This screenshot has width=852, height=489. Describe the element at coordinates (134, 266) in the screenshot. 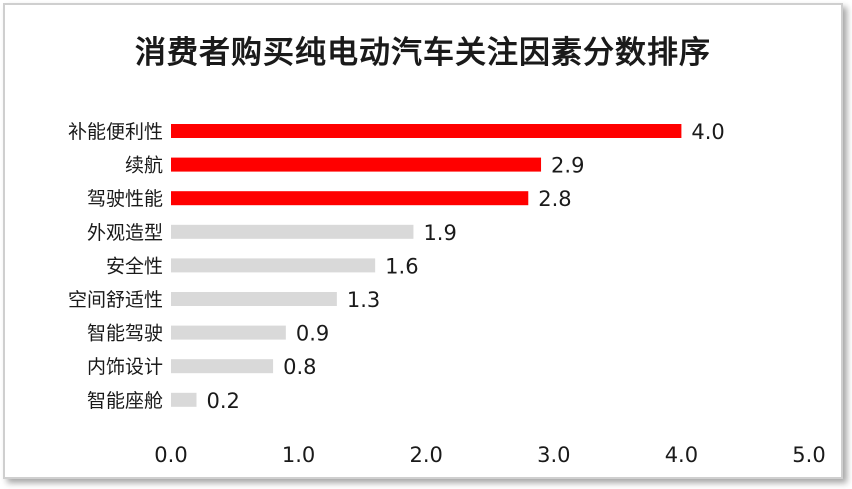

I see `category-label: 安全性` at that location.